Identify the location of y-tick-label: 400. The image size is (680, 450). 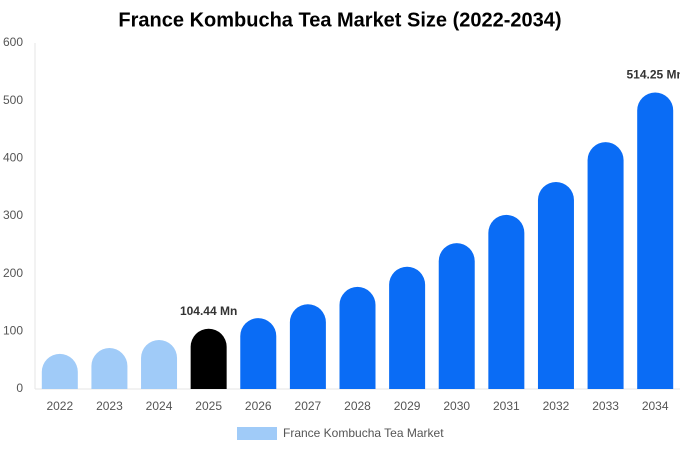
(13, 158).